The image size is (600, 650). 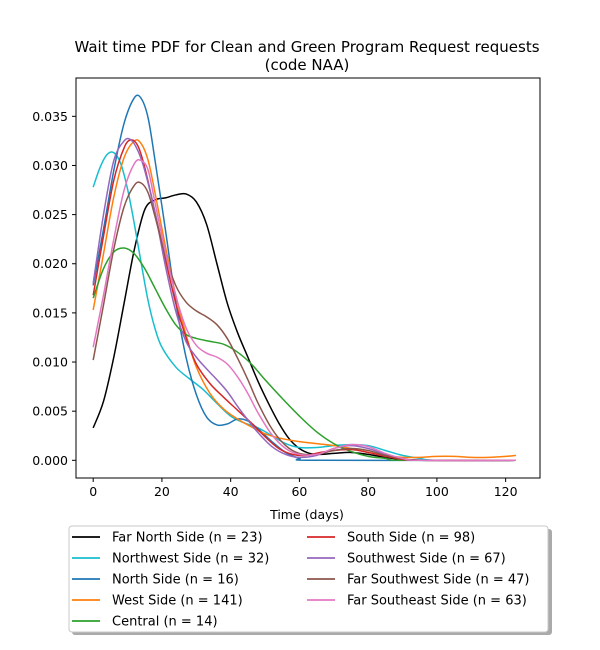 I want to click on x-tick-label-5: 100, so click(x=437, y=491).